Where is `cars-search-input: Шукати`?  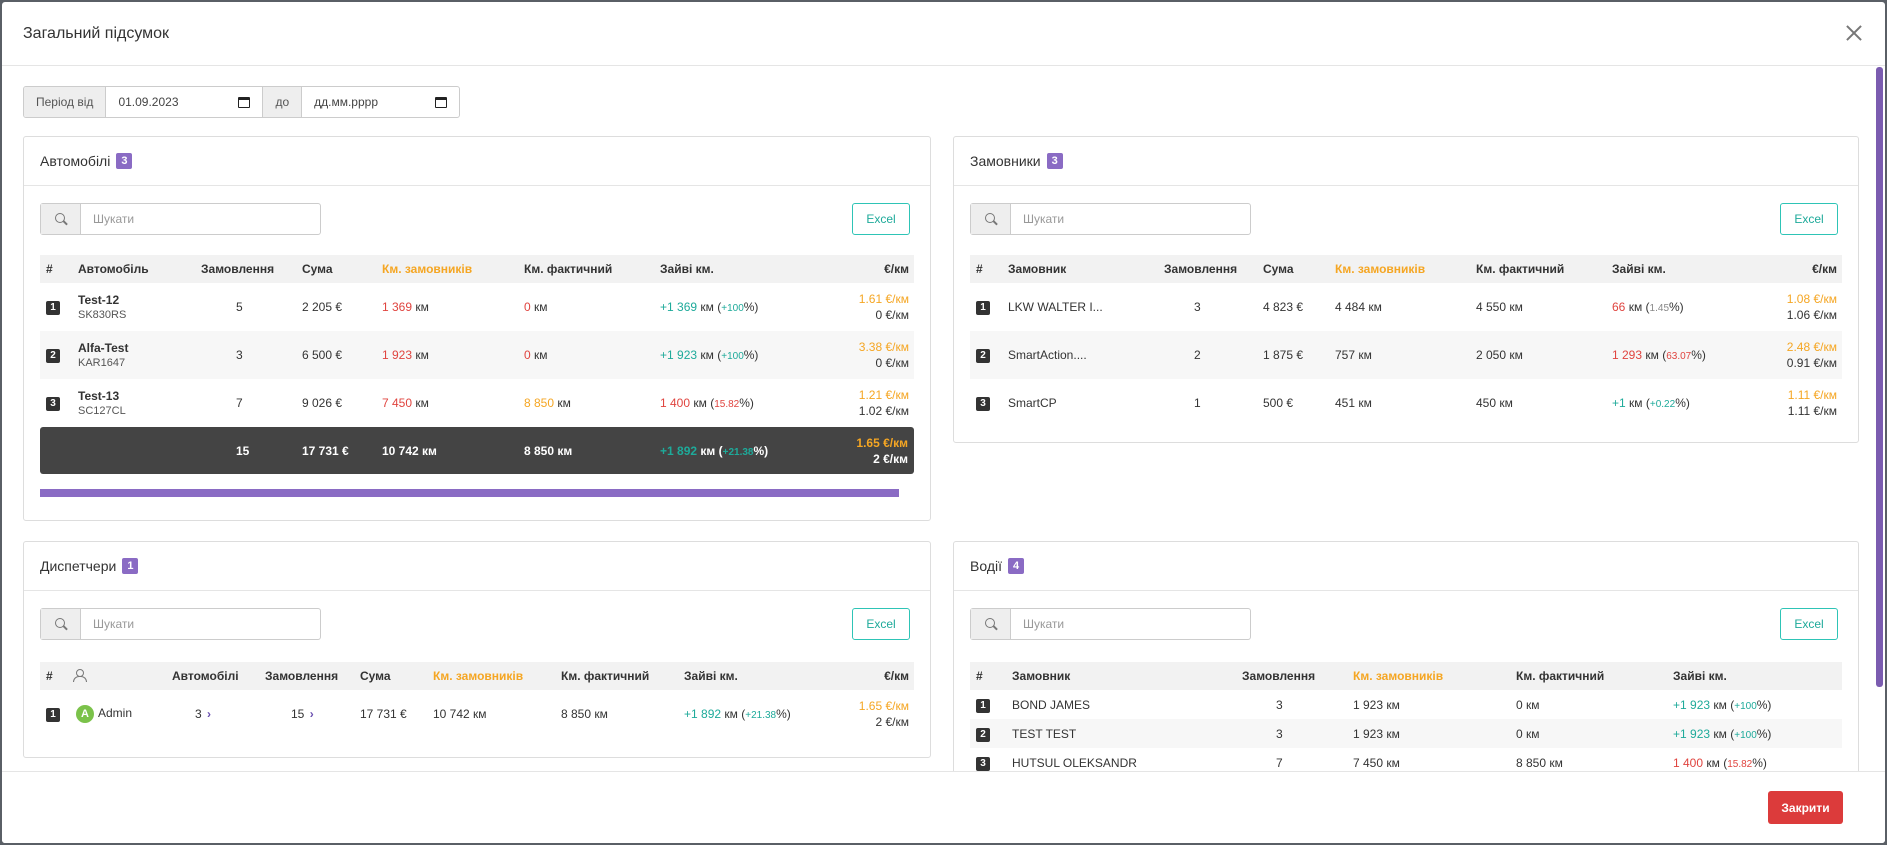
cars-search-input: Шукати is located at coordinates (114, 219).